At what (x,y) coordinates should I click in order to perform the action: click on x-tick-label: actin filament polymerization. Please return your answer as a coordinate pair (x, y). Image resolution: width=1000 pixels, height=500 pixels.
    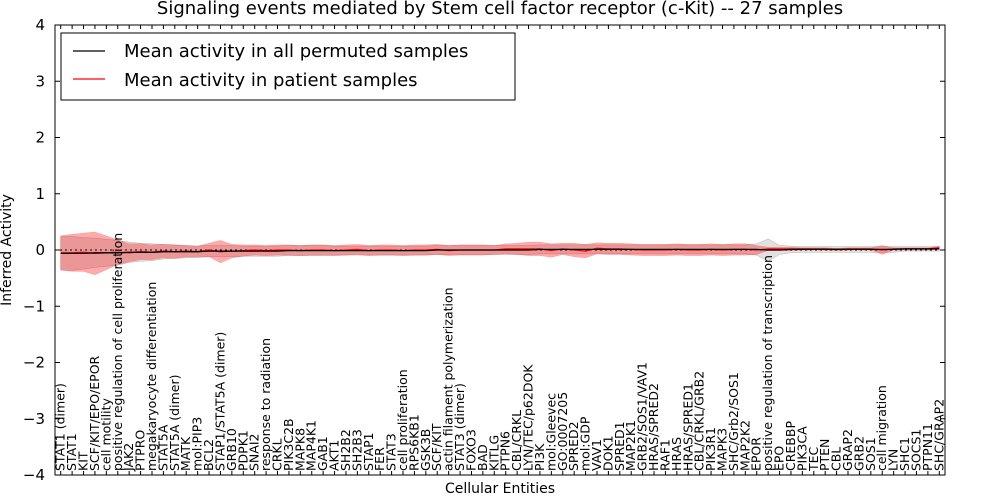
    Looking at the image, I should click on (448, 379).